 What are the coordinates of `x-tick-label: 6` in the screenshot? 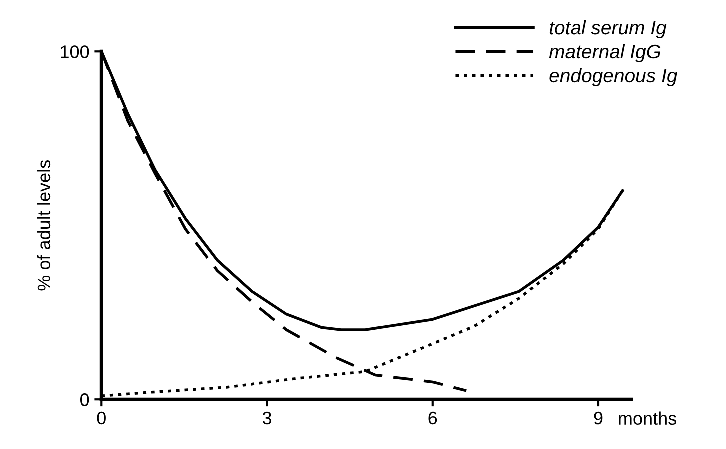 It's located at (433, 418).